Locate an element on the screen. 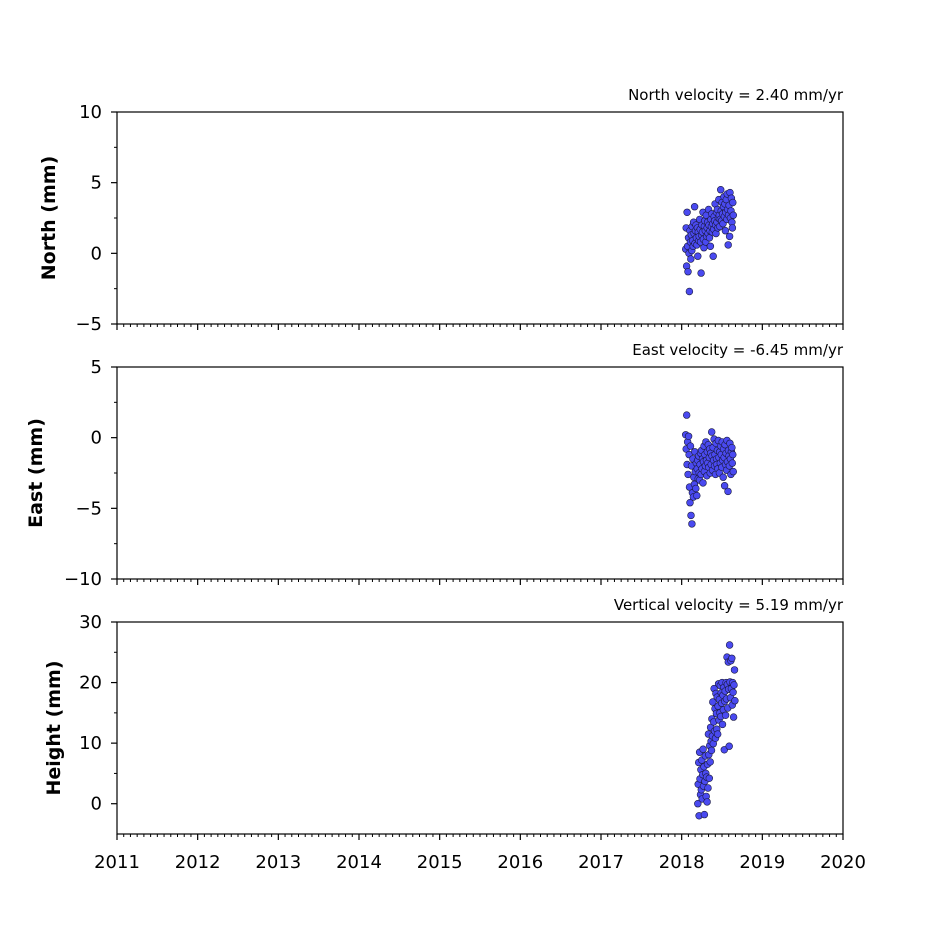 This screenshot has width=937, height=937. year-tick-label: 2016 is located at coordinates (520, 862).